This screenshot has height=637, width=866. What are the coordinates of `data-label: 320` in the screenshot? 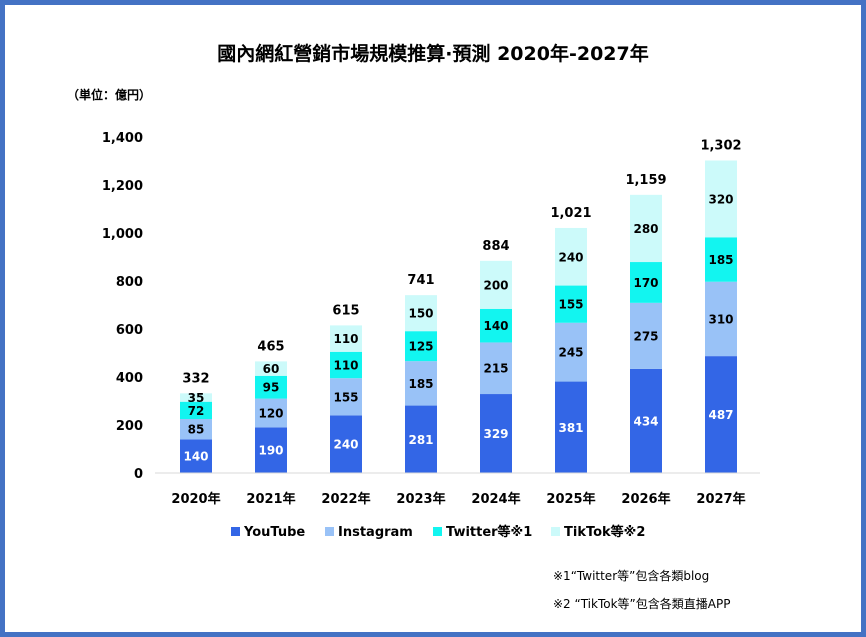 It's located at (720, 199).